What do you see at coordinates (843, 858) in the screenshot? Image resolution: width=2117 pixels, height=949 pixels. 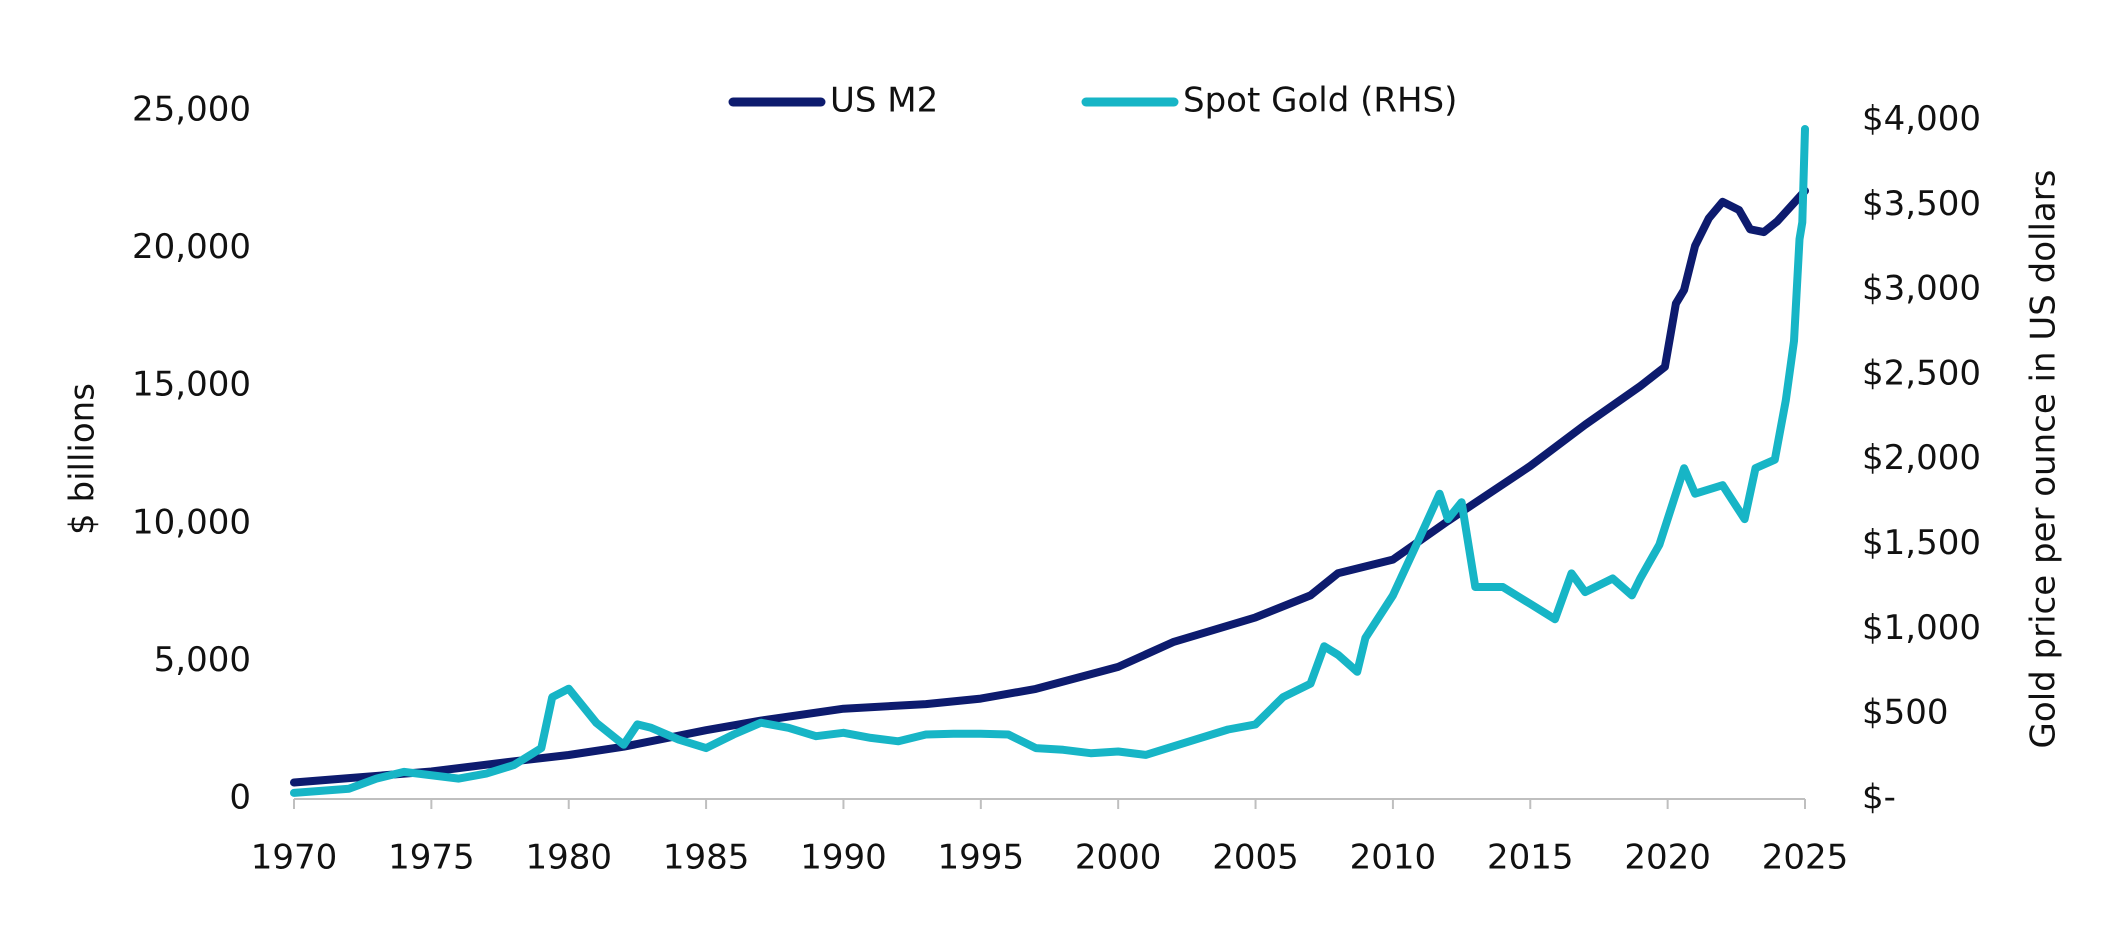 I see `x-tick-label: 1990` at bounding box center [843, 858].